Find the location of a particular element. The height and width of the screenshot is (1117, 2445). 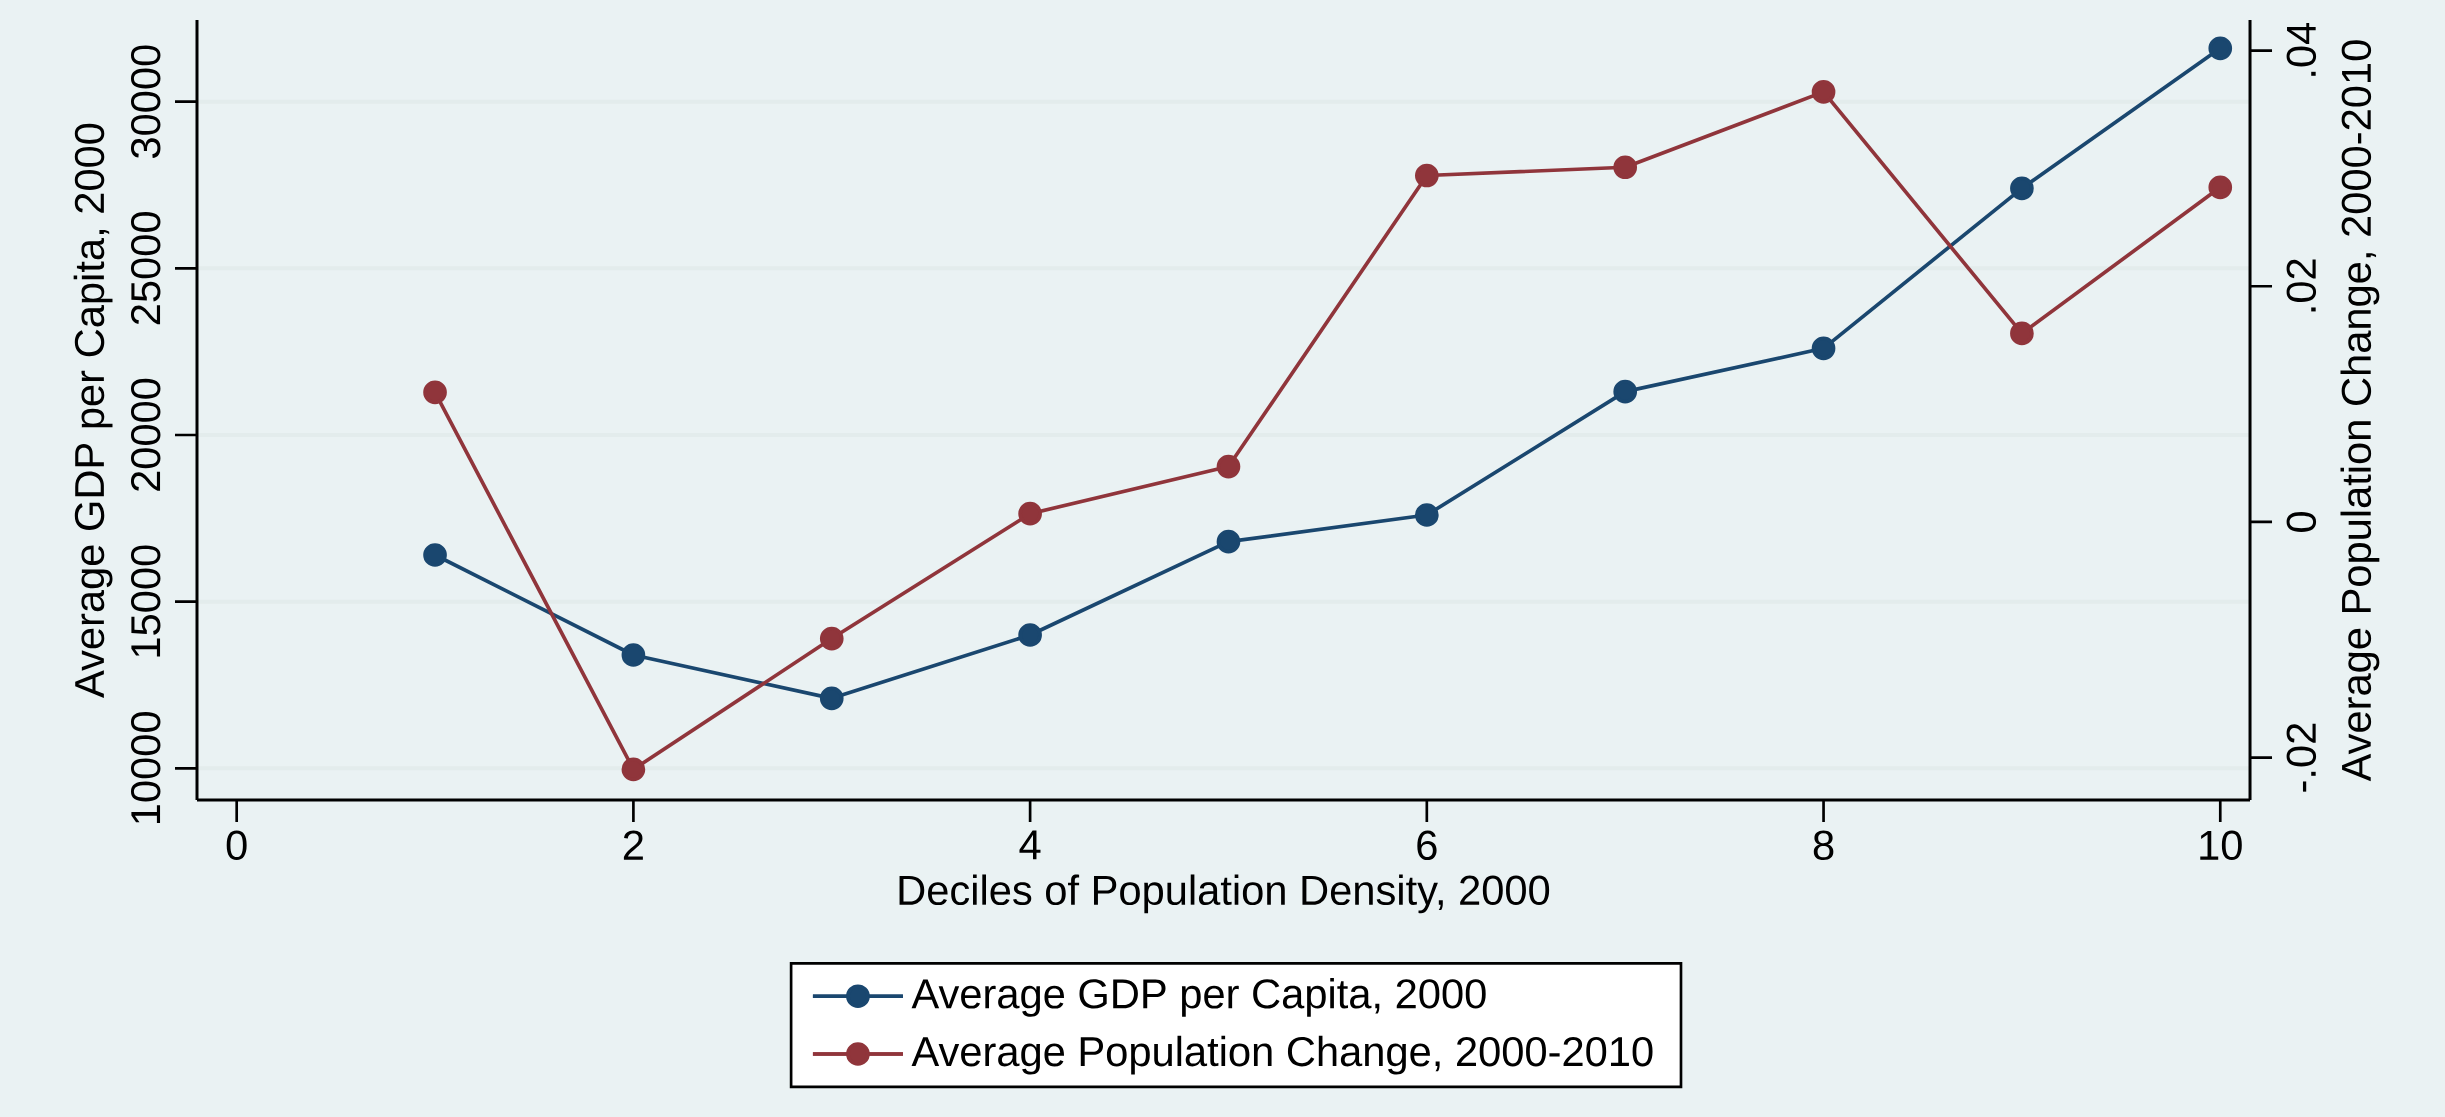

x-tick-label: 6 is located at coordinates (1427, 845).